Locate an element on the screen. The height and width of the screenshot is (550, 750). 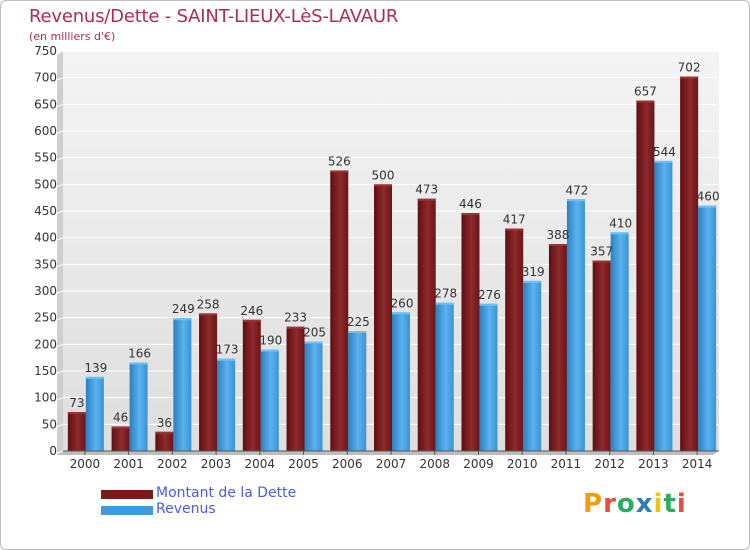
data-label: 139 is located at coordinates (95, 368).